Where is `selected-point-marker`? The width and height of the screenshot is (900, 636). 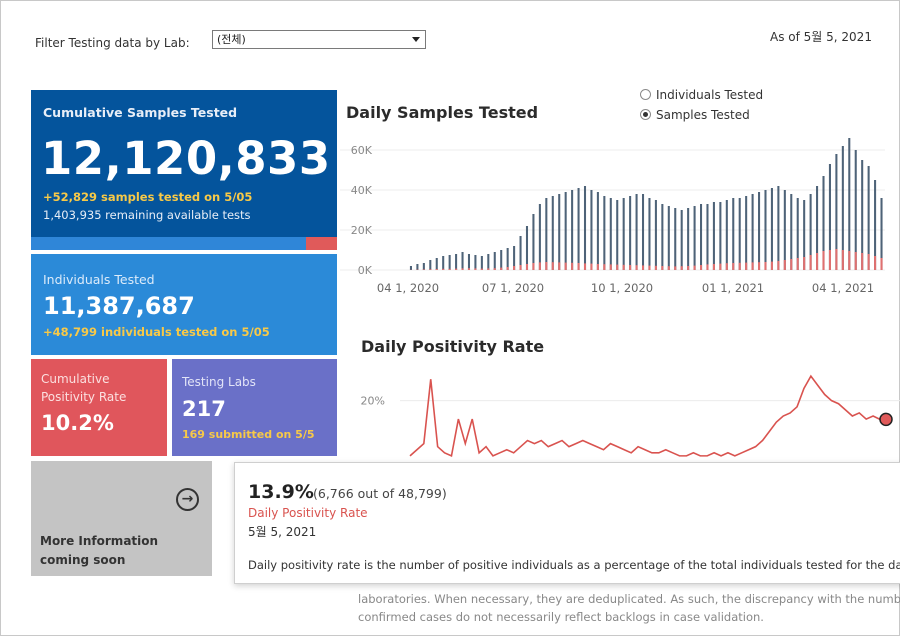 selected-point-marker is located at coordinates (886, 419).